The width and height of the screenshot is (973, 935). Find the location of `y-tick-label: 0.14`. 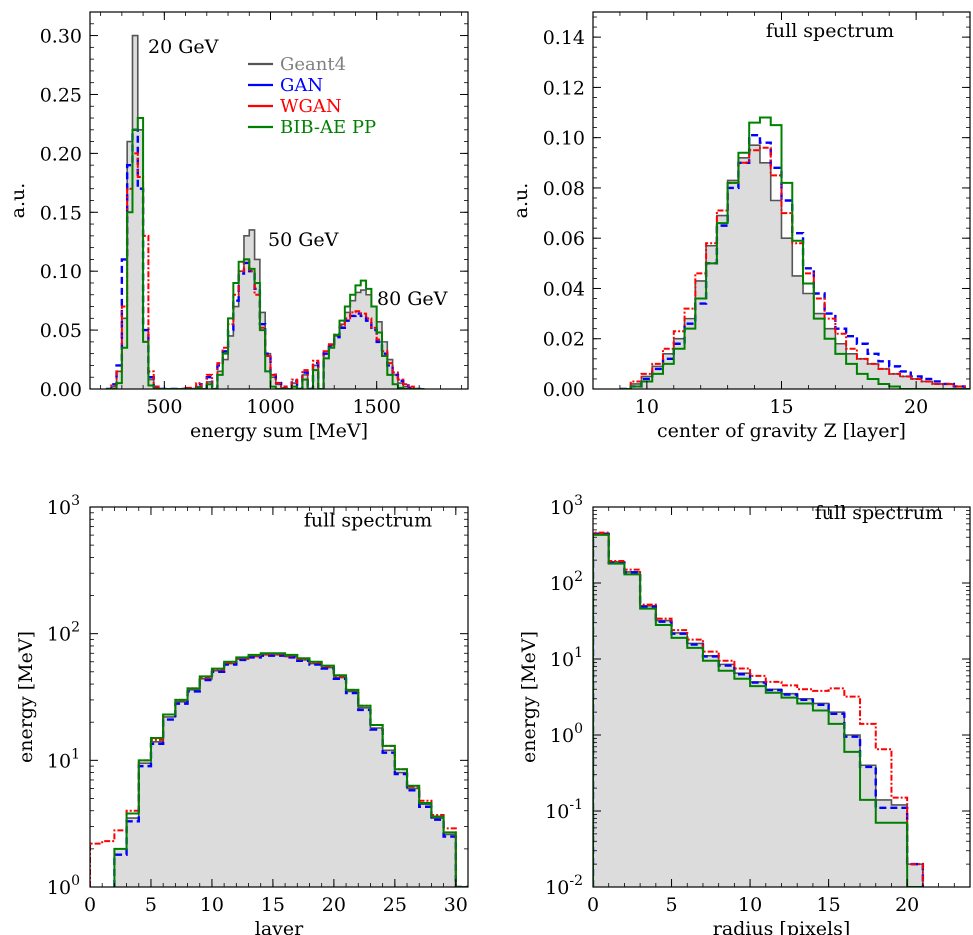

y-tick-label: 0.14 is located at coordinates (564, 38).